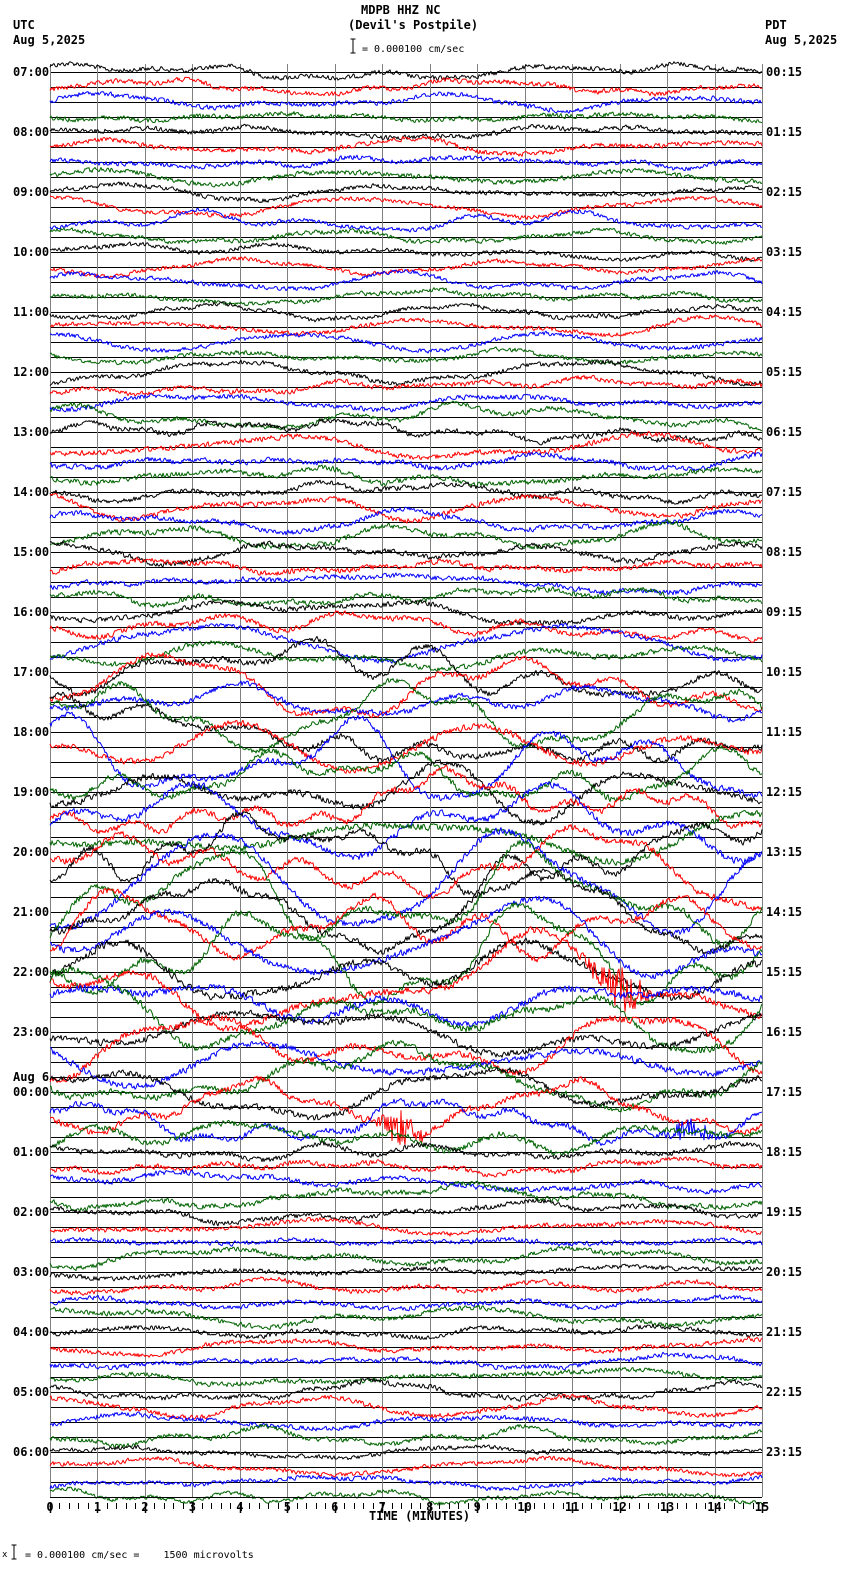  What do you see at coordinates (145, 1507) in the screenshot?
I see `x-tick-label: 2` at bounding box center [145, 1507].